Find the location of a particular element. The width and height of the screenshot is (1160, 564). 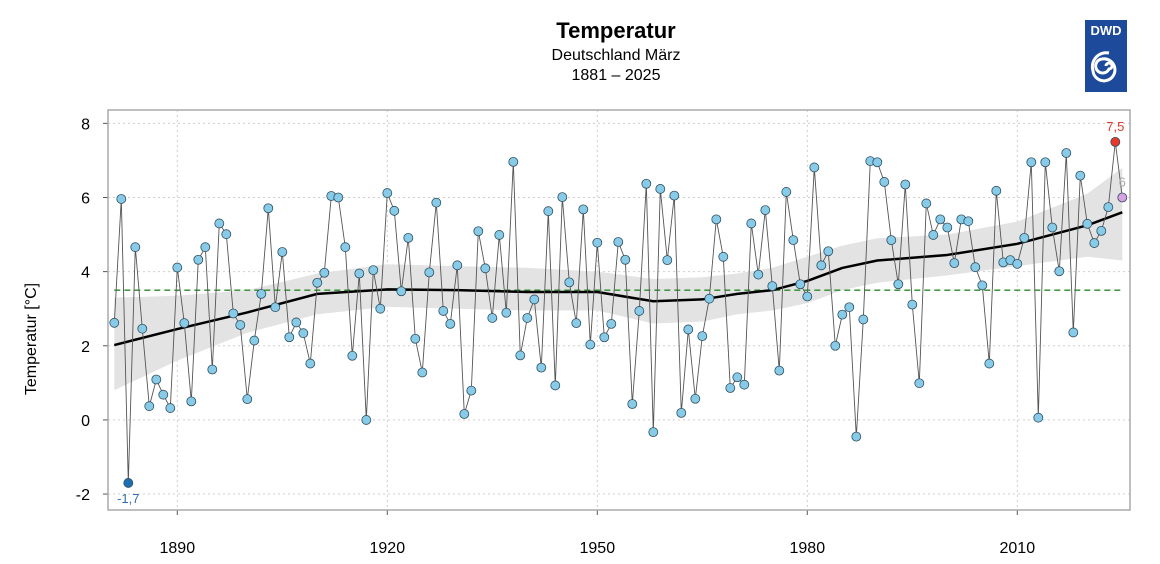

dwd-logo: DWD is located at coordinates (1106, 56).